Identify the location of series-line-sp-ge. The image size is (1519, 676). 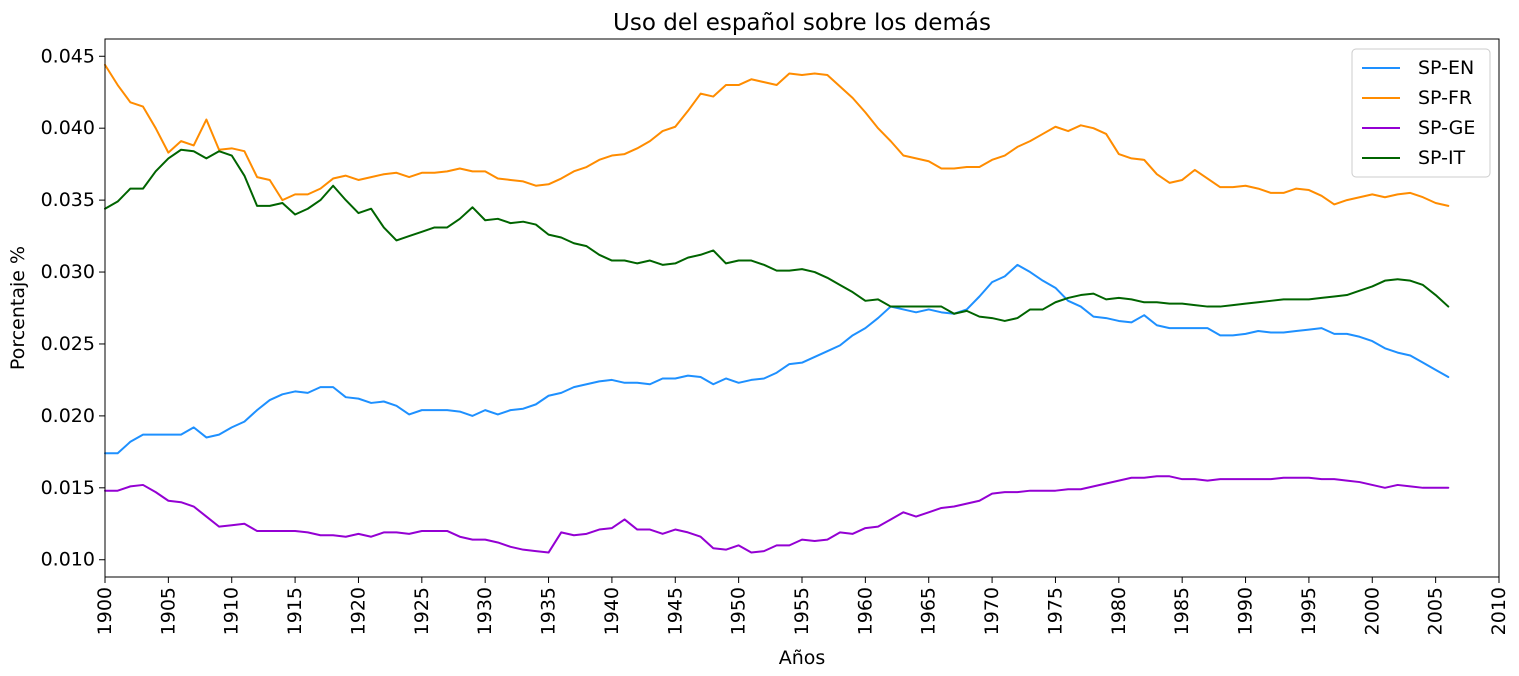
(777, 514).